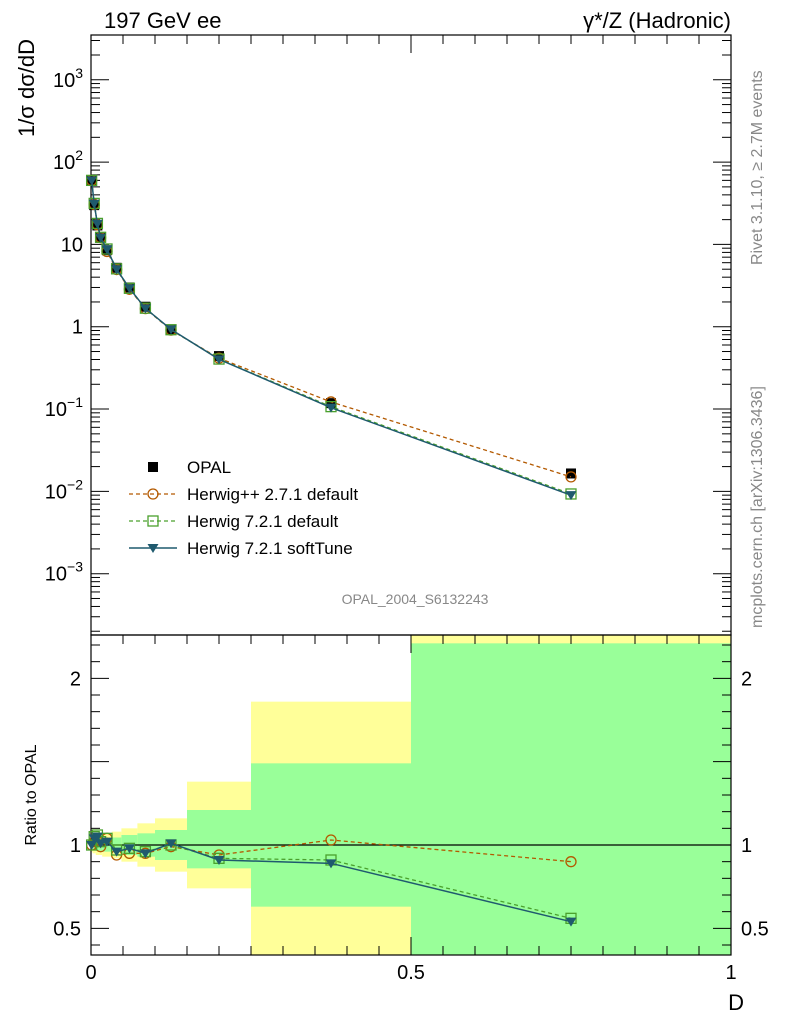 This screenshot has height=1024, width=786. What do you see at coordinates (64, 489) in the screenshot?
I see `main-y-tick-label: 10⁻²` at bounding box center [64, 489].